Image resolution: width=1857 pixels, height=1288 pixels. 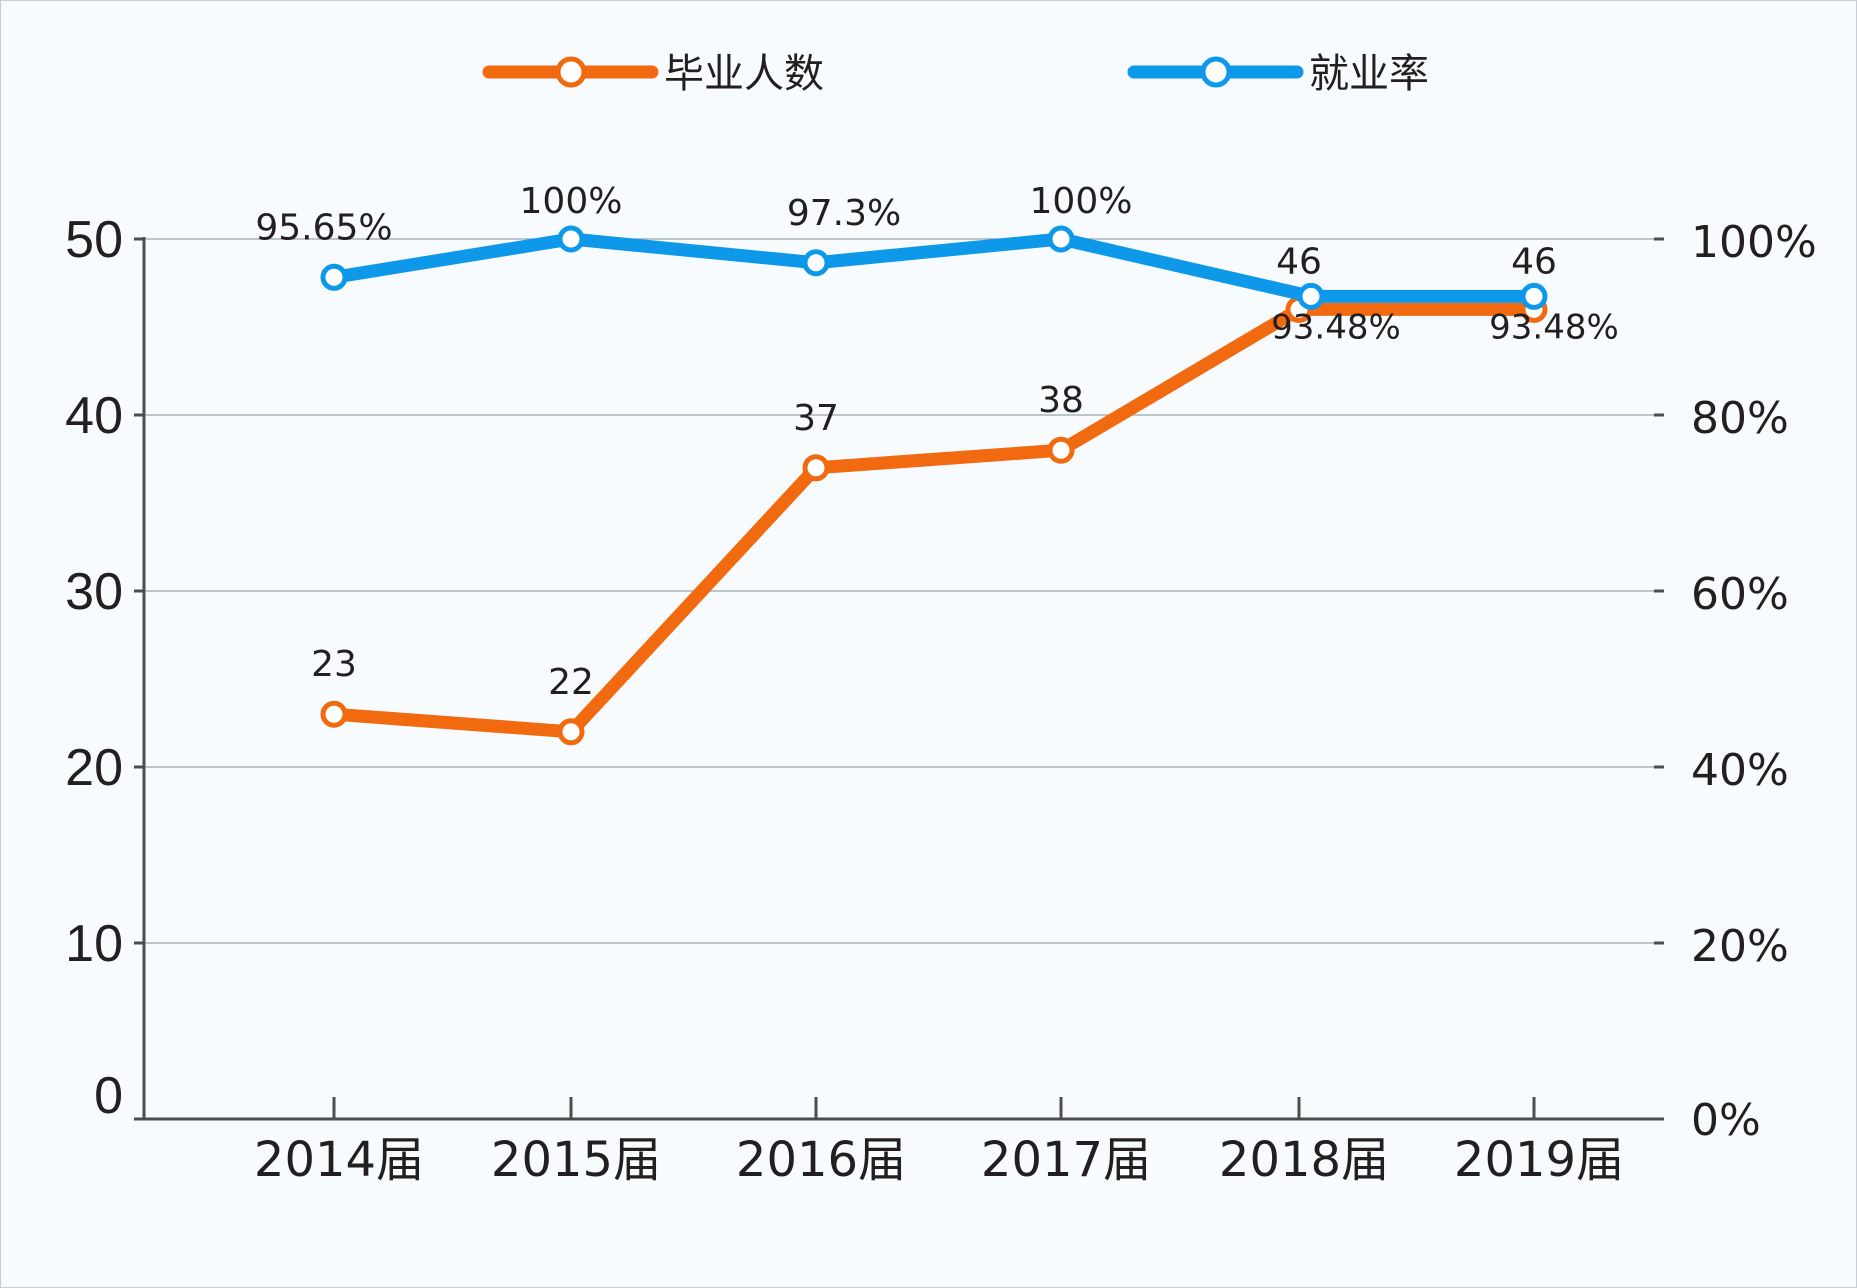 What do you see at coordinates (1539, 1160) in the screenshot?
I see `x-tick-label-5: 2019届` at bounding box center [1539, 1160].